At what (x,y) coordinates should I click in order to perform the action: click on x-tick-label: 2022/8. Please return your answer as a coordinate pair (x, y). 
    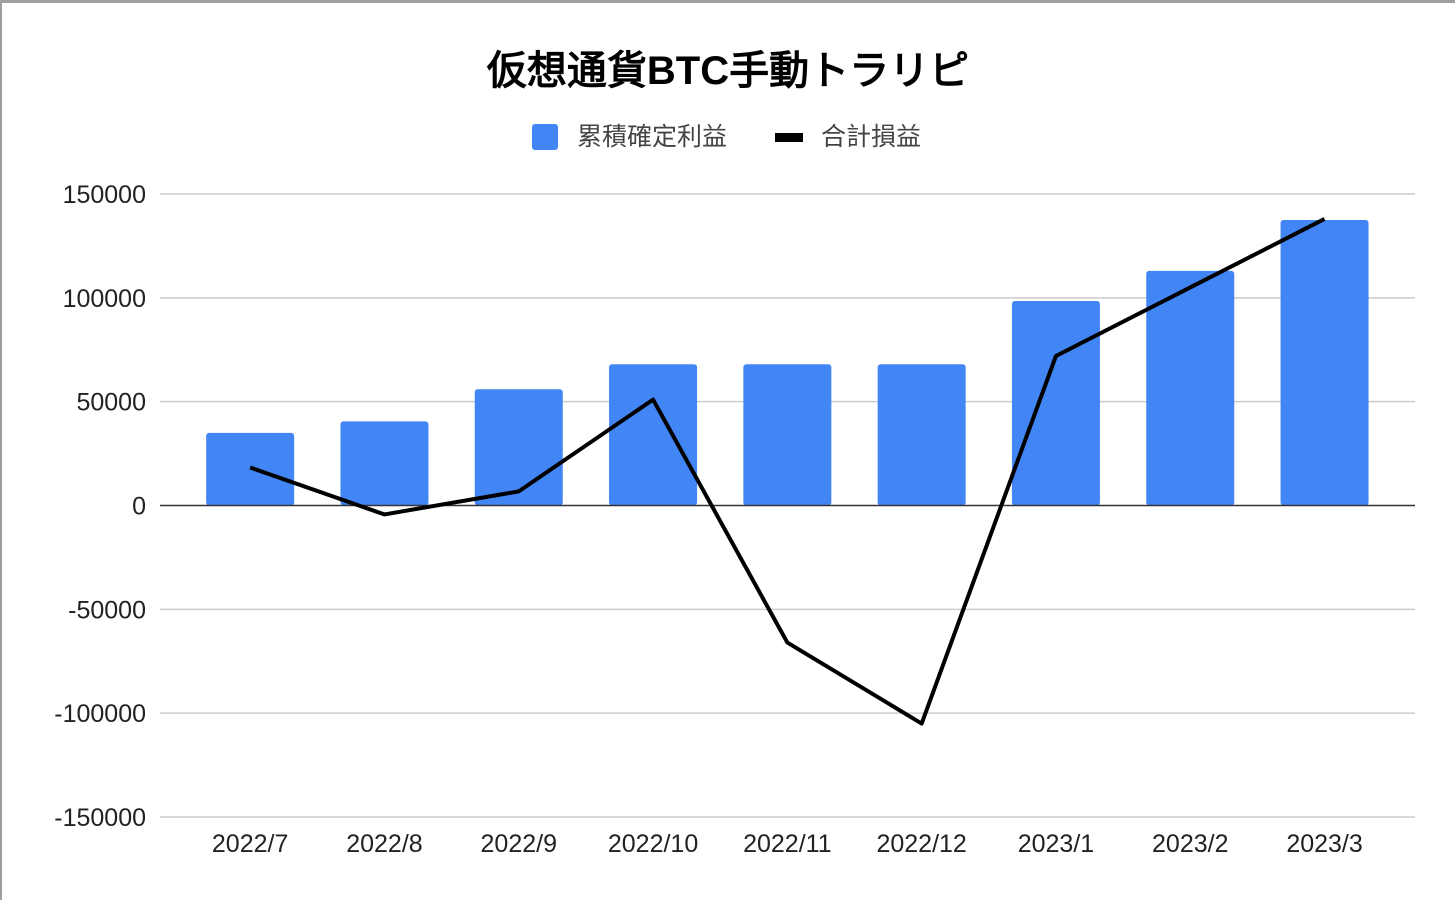
    Looking at the image, I should click on (384, 844).